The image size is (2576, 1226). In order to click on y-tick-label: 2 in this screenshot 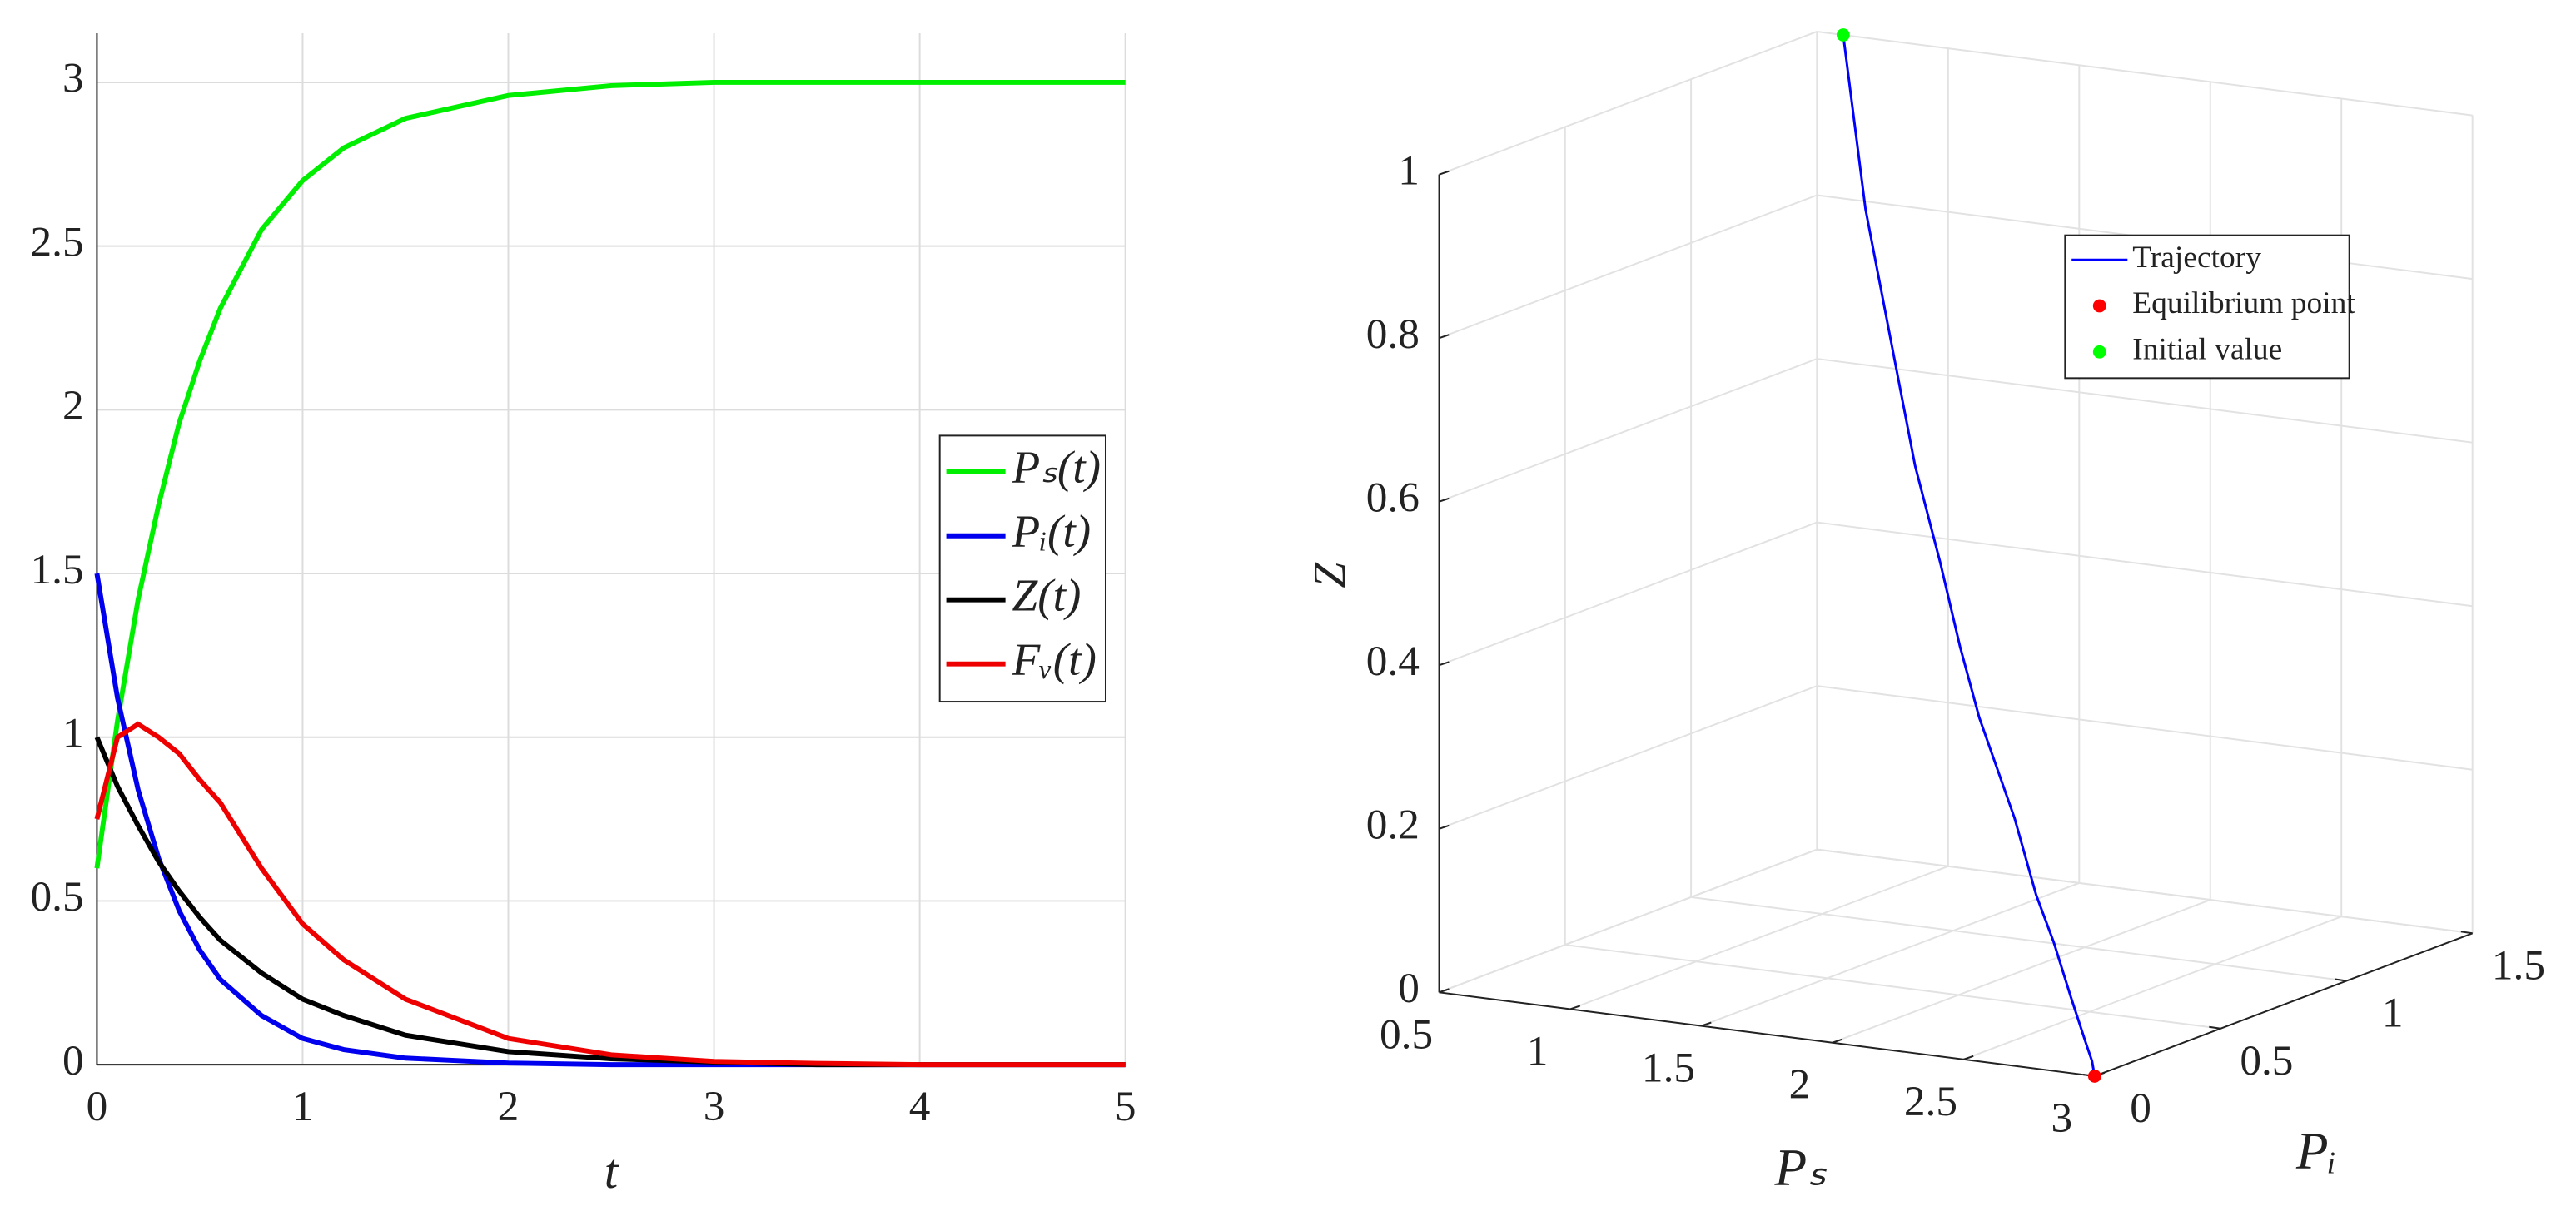, I will do `click(73, 405)`.